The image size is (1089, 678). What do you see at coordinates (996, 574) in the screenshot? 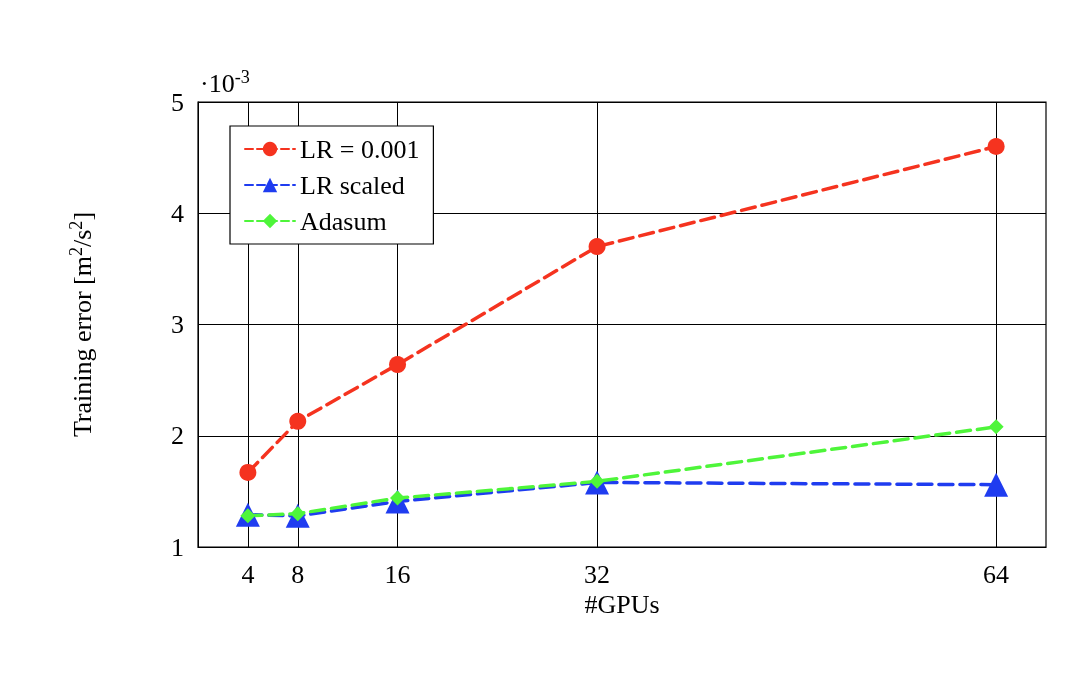
I see `x-tick-label: 64` at bounding box center [996, 574].